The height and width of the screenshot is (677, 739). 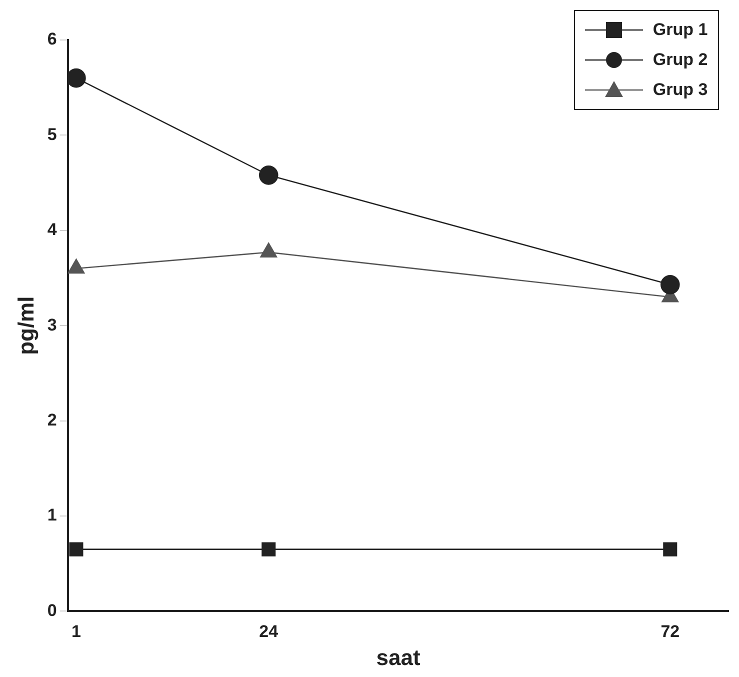 What do you see at coordinates (398, 657) in the screenshot?
I see `x-axis-title: saat` at bounding box center [398, 657].